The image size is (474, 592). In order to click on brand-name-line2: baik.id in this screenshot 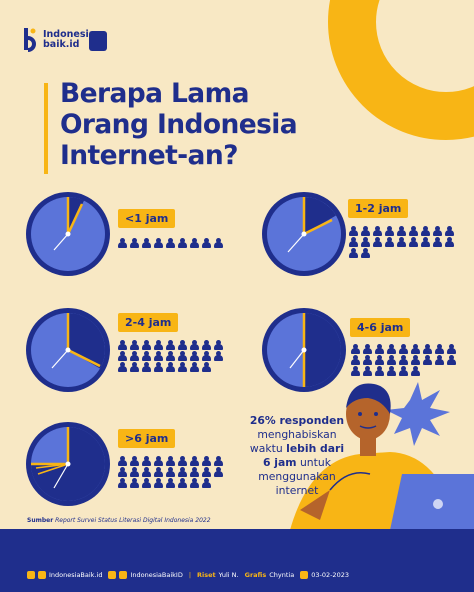, I will do `click(61, 44)`.